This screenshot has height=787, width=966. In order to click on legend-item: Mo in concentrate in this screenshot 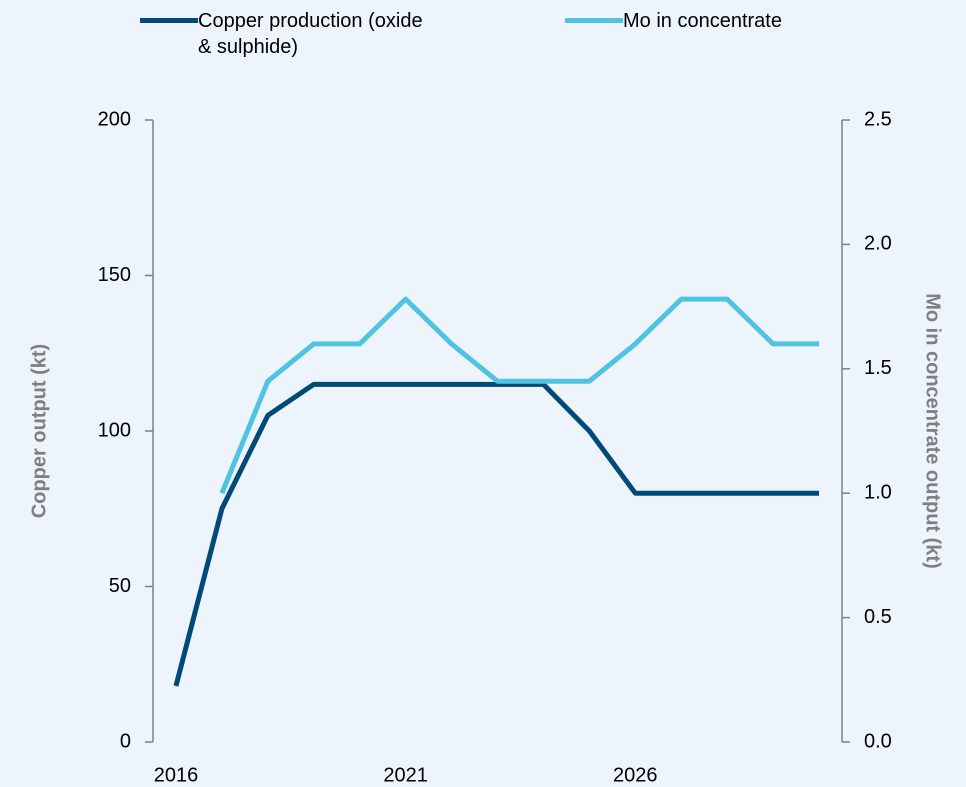, I will do `click(673, 21)`.